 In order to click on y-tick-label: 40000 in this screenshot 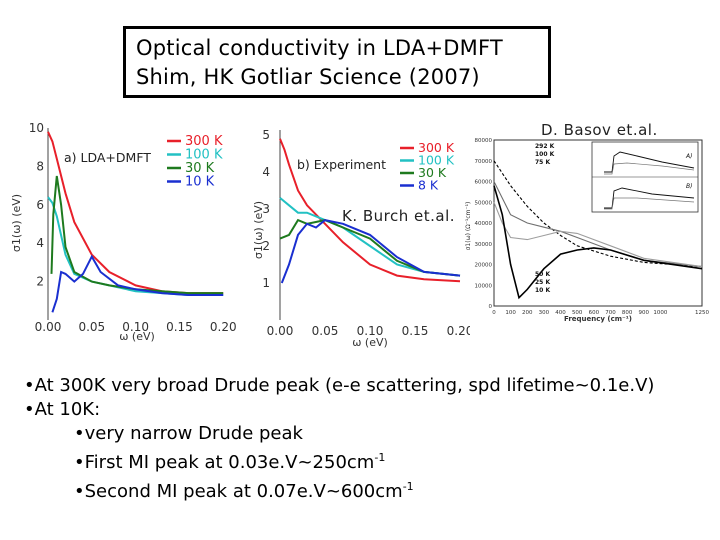, I will do `click(484, 224)`.